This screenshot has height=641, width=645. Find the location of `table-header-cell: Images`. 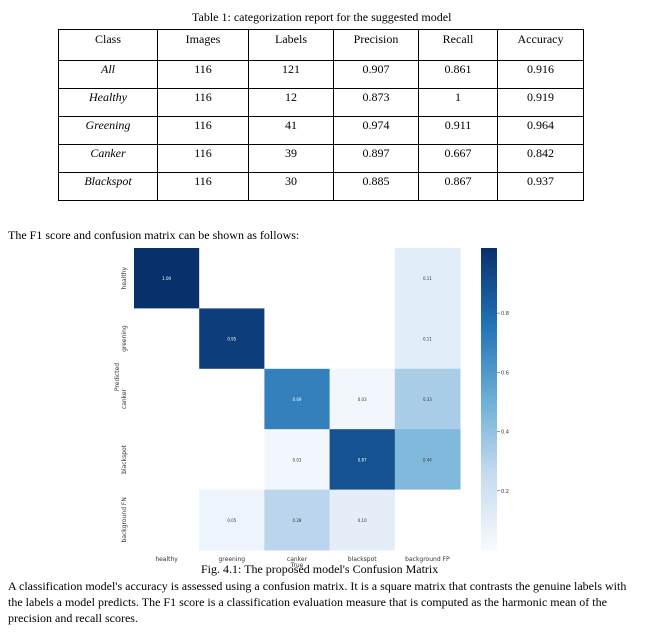

table-header-cell: Images is located at coordinates (203, 45).